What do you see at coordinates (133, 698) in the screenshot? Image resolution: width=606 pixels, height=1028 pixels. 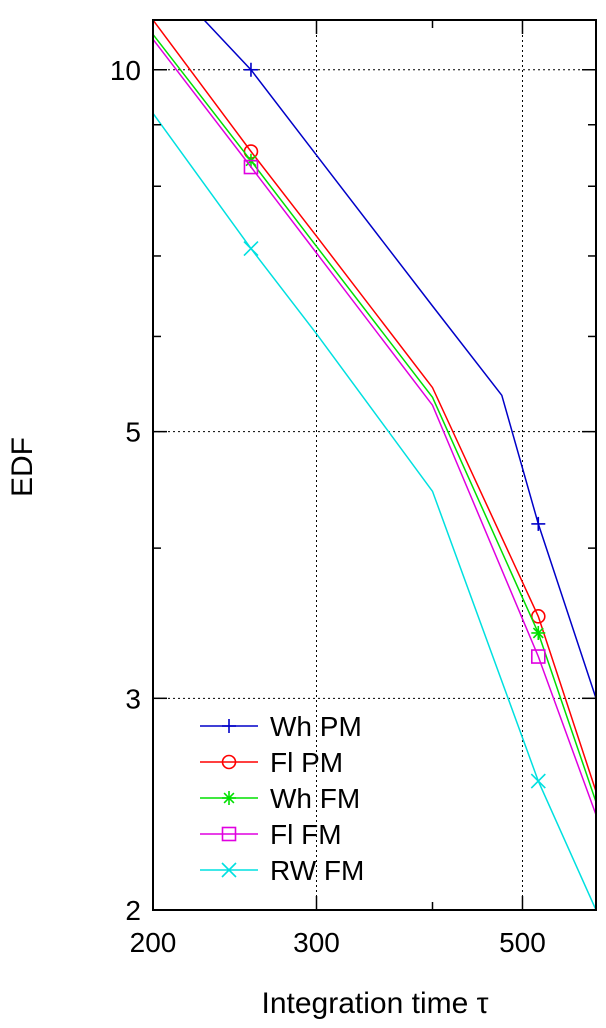 I see `y-tick-label: 3` at bounding box center [133, 698].